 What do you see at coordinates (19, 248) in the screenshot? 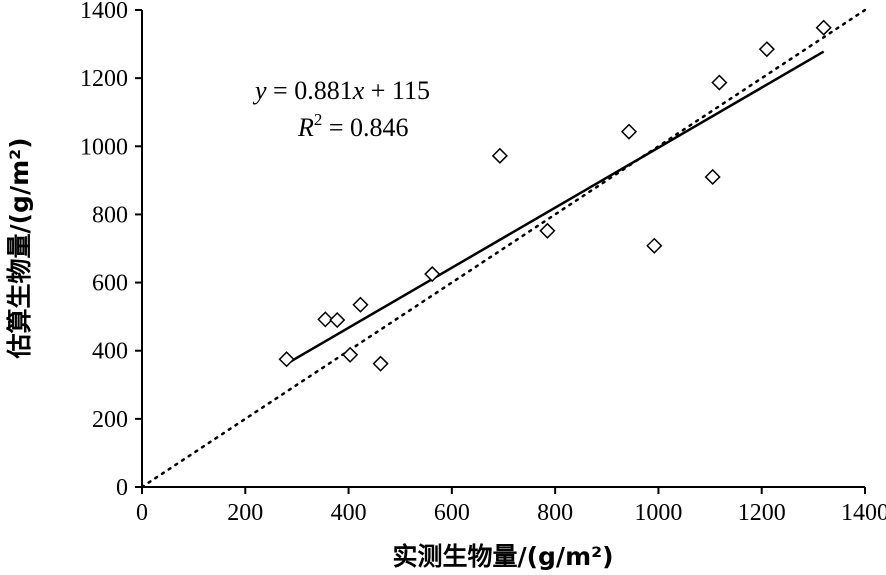
I see `y-axis-title: 估算生物量/(g/m²)` at bounding box center [19, 248].